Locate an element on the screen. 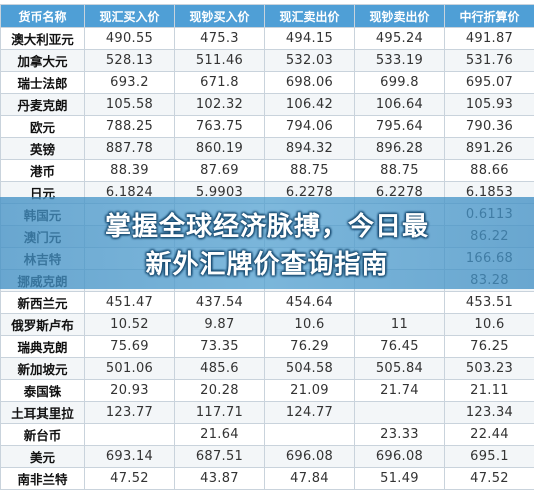 This screenshot has height=493, width=534. currency-name-cell: 土耳其里拉 is located at coordinates (42, 412).